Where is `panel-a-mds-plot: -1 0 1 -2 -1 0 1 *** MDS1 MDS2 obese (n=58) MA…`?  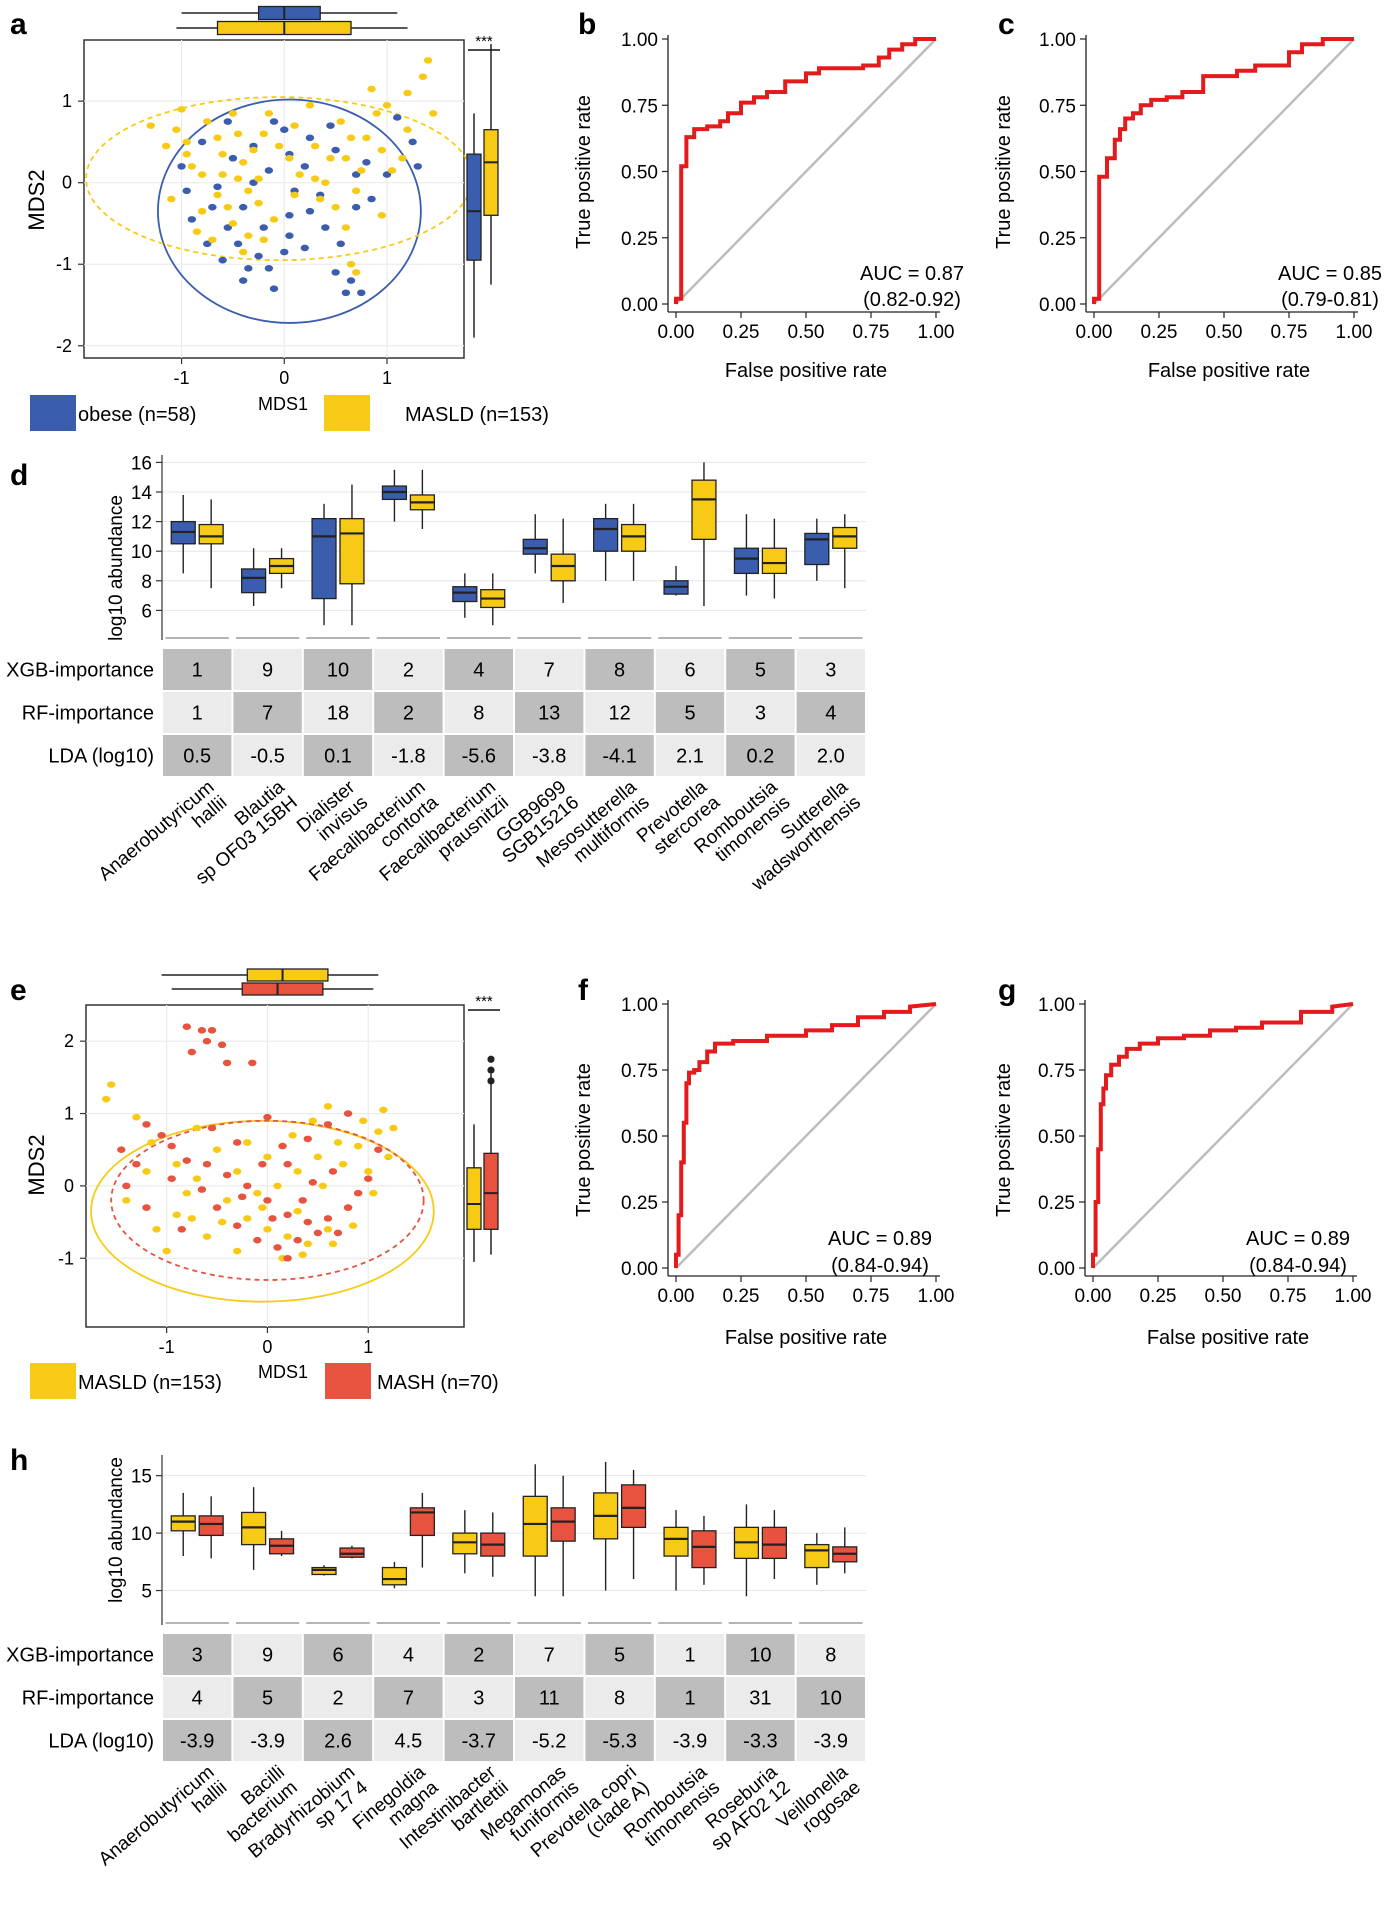 panel-a-mds-plot: -1 0 1 -2 -1 0 1 *** MDS1 MDS2 obese (n=58) MA… is located at coordinates (286, 218).